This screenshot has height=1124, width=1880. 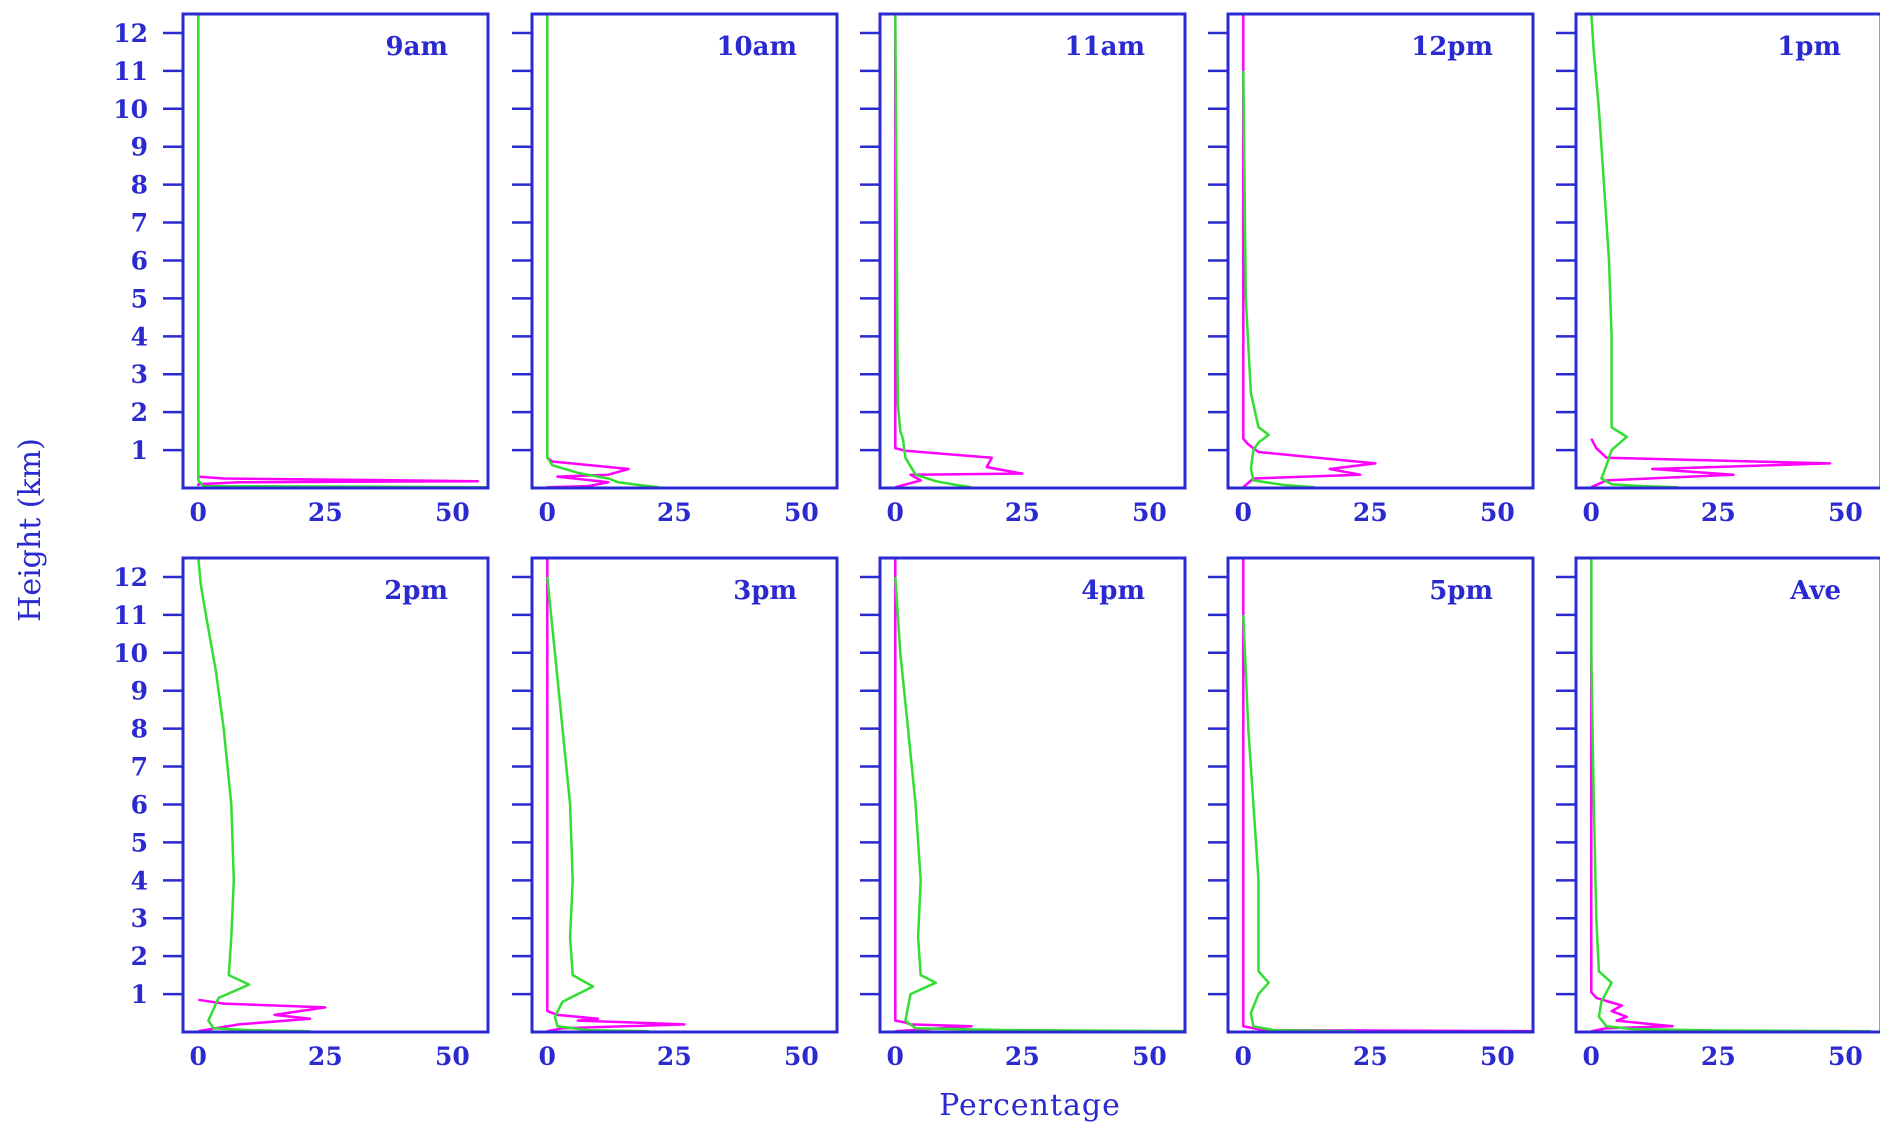 I want to click on panel-4pm: 0 25 50 4pm, so click(x=1023, y=813).